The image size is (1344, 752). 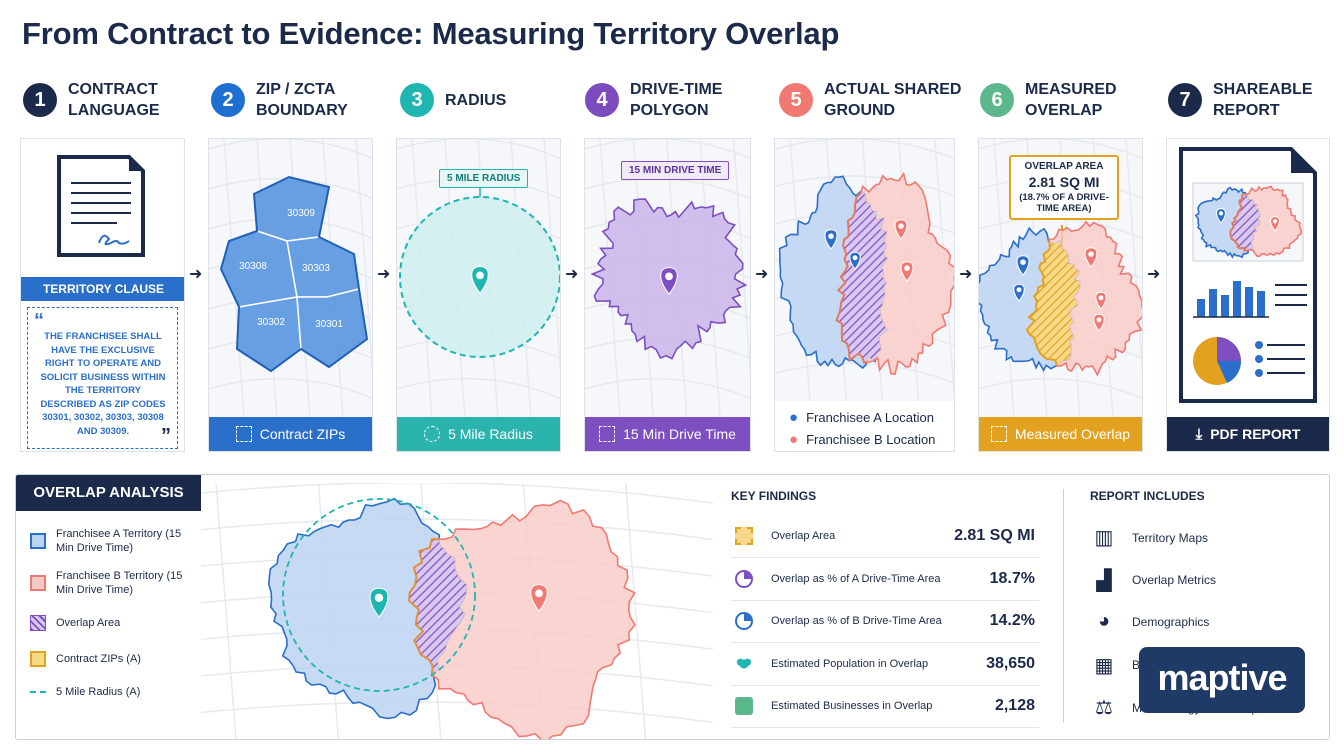 I want to click on drive-footer: 15 Min Drive Time, so click(x=667, y=434).